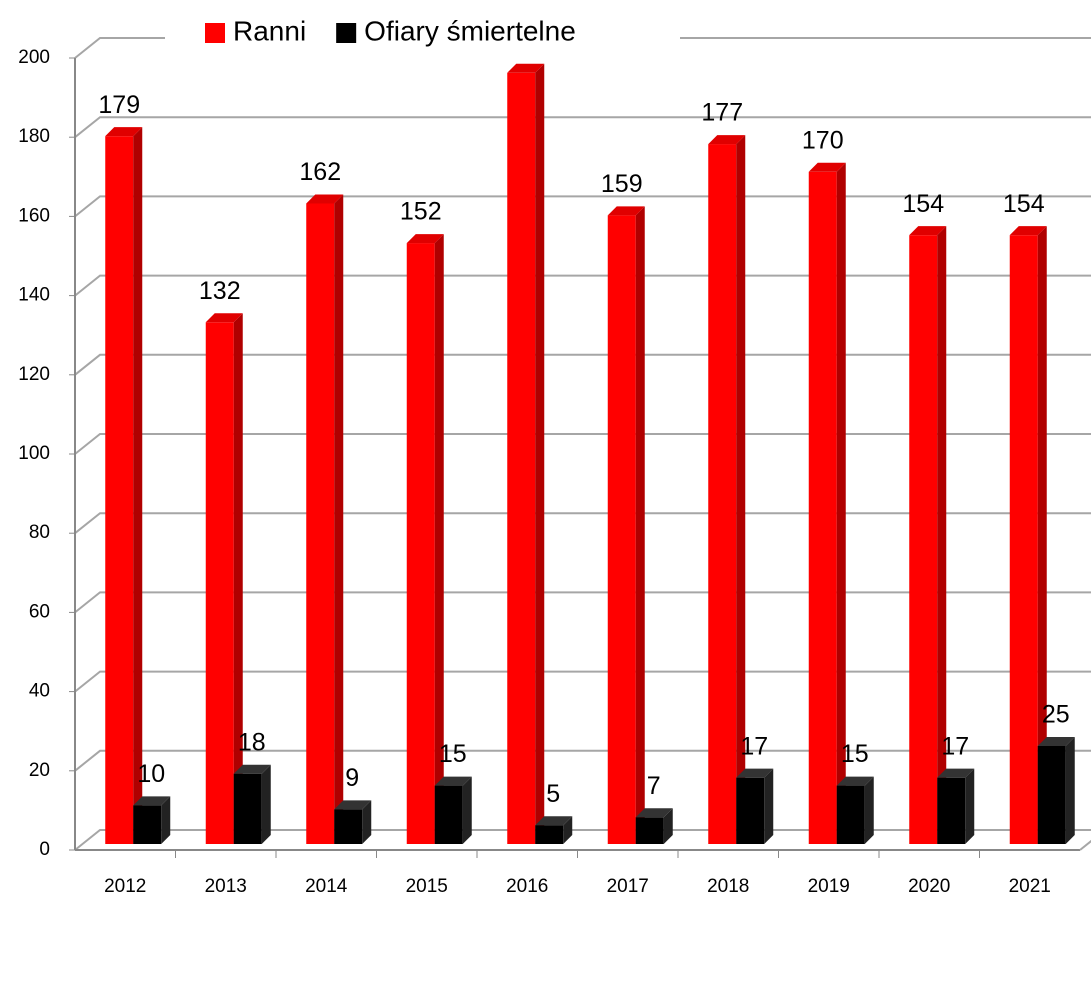  I want to click on data-label: 10, so click(151, 774).